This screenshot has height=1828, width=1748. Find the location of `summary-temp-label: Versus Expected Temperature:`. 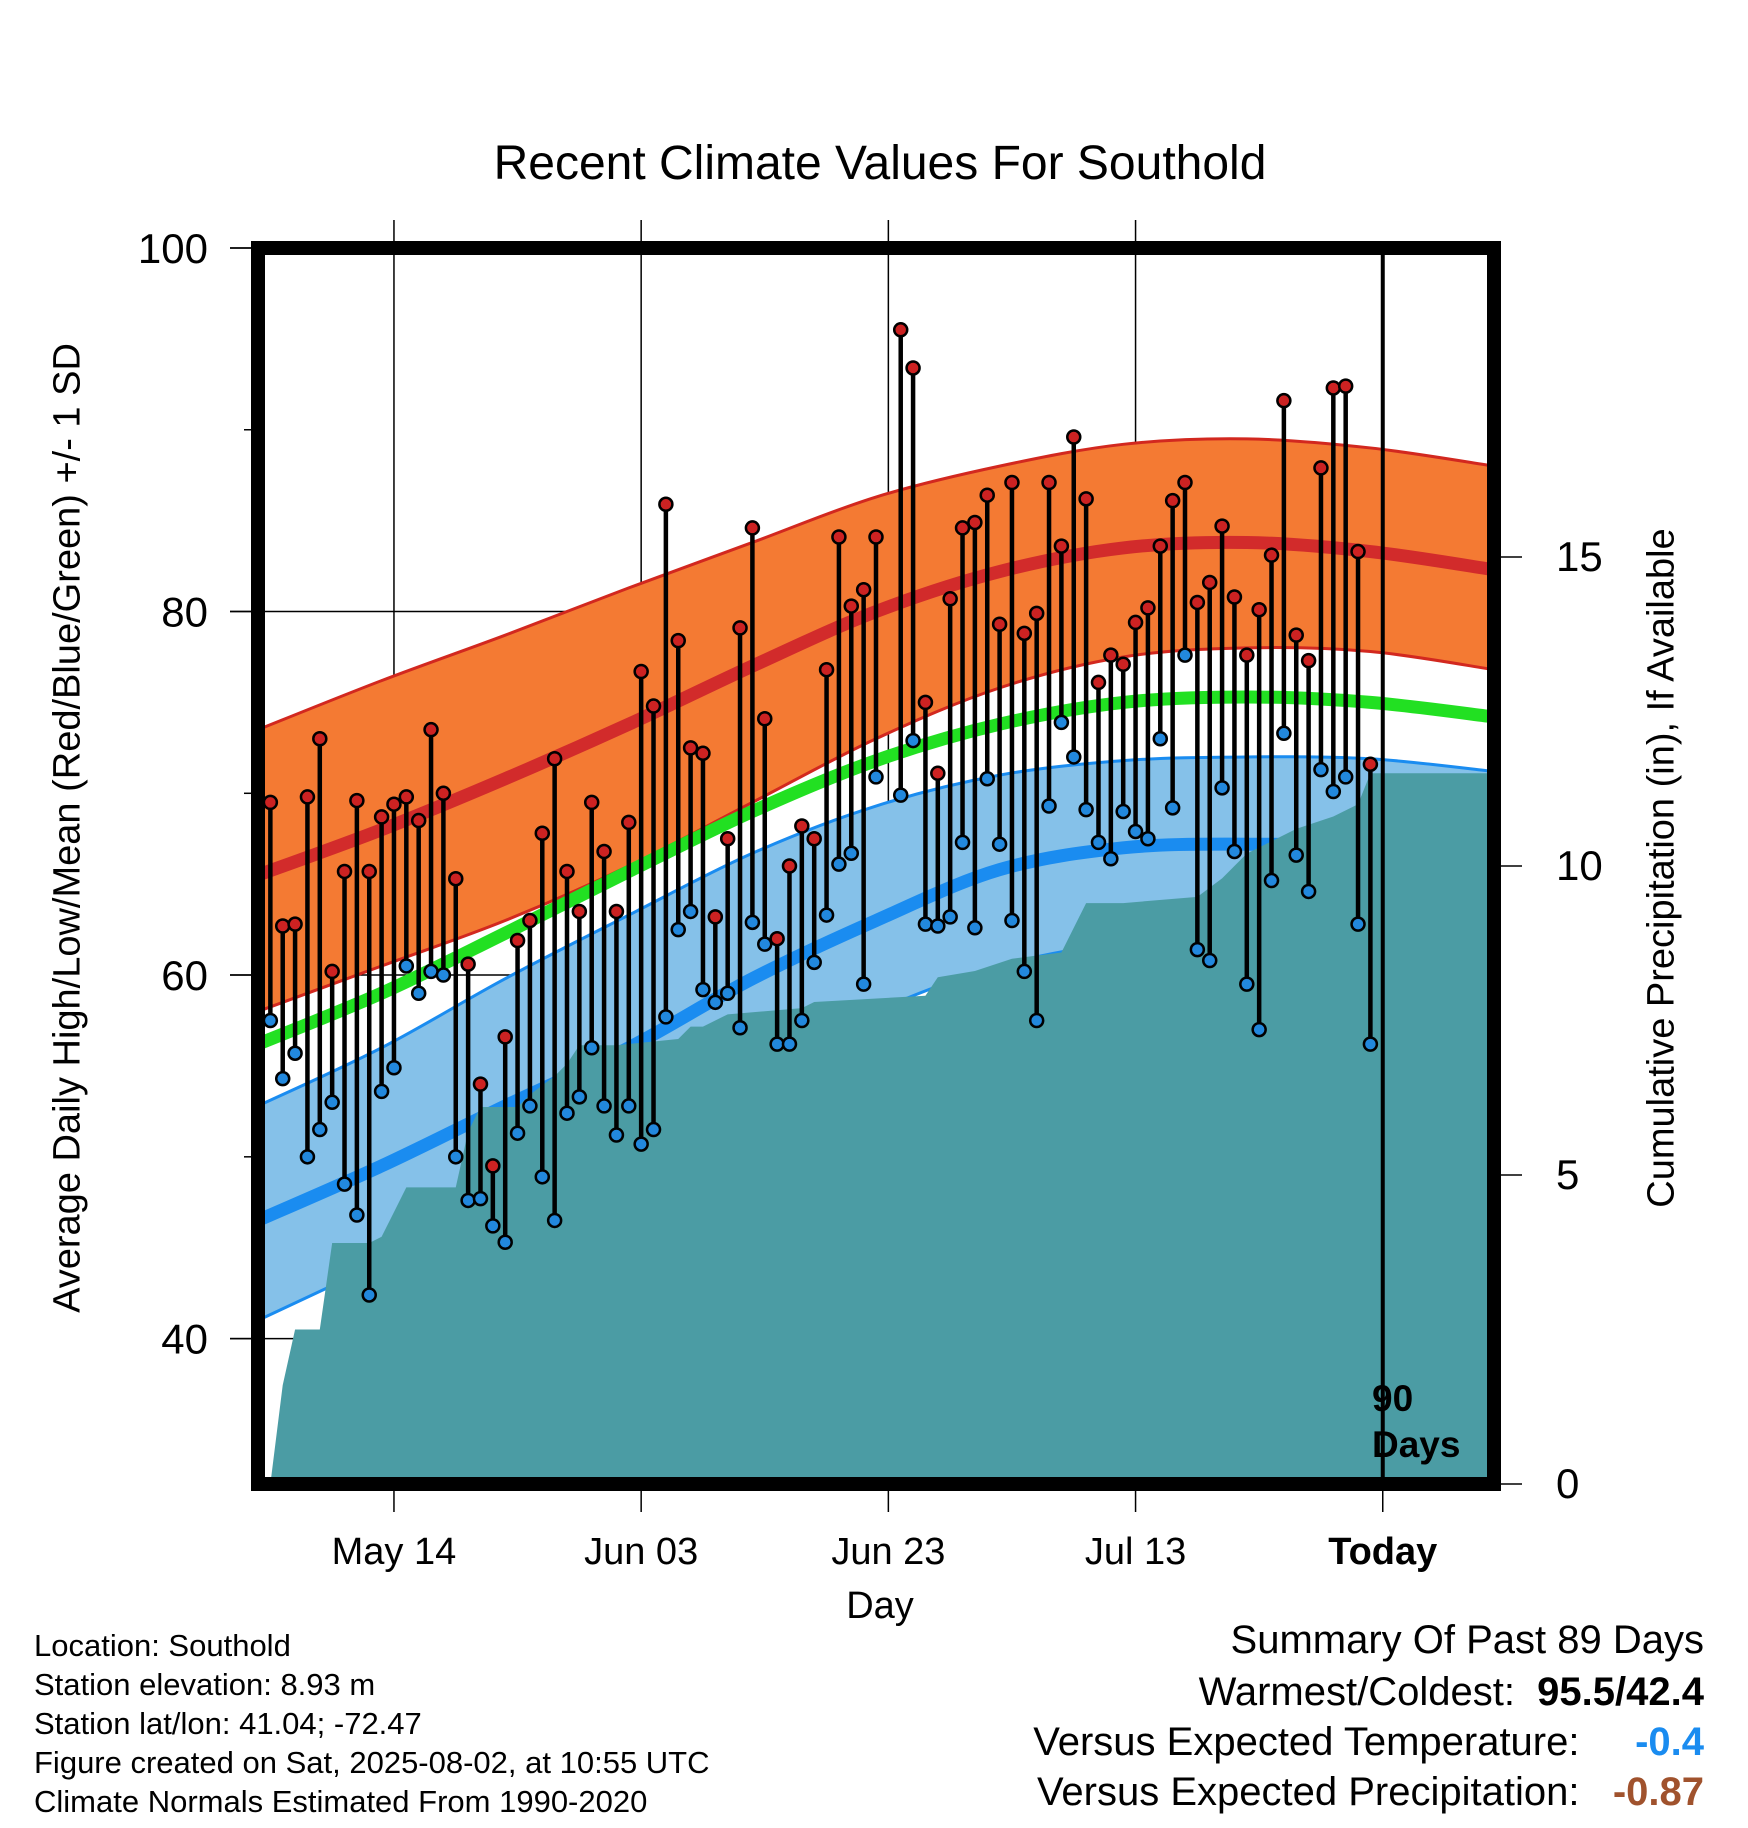

summary-temp-label: Versus Expected Temperature: is located at coordinates (1306, 1742).